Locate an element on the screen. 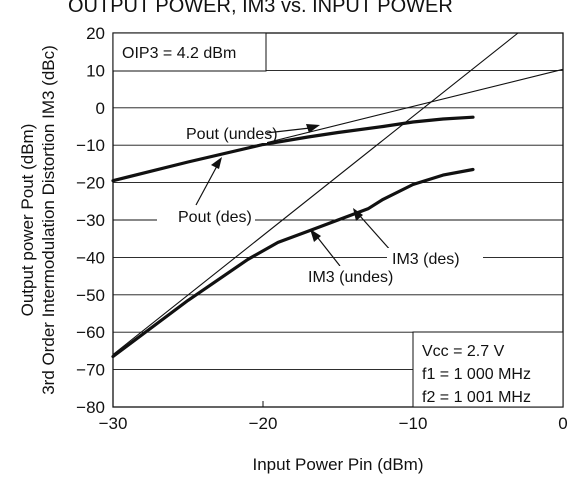  oip3-label: OIP3 = 4.2 dBm is located at coordinates (179, 53).